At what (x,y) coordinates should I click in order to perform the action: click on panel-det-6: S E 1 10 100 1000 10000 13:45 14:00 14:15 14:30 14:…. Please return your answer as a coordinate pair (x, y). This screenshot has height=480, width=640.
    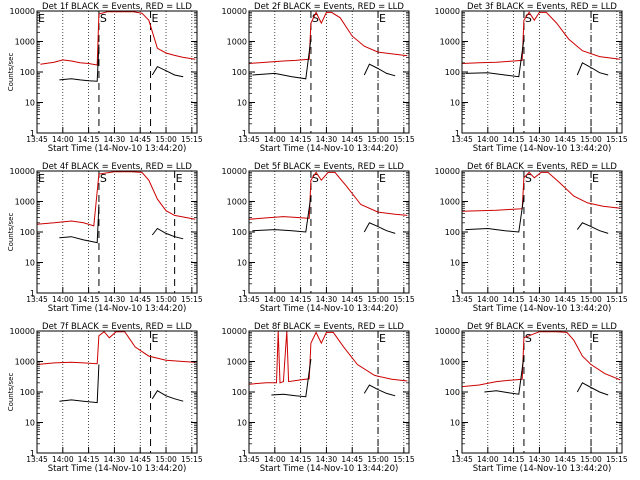
    Looking at the image, I should click on (531, 238).